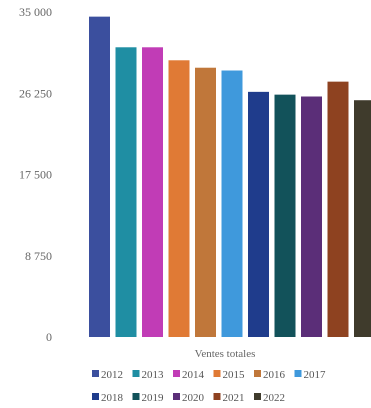 This screenshot has height=408, width=371. I want to click on legend-label: 2014, so click(193, 375).